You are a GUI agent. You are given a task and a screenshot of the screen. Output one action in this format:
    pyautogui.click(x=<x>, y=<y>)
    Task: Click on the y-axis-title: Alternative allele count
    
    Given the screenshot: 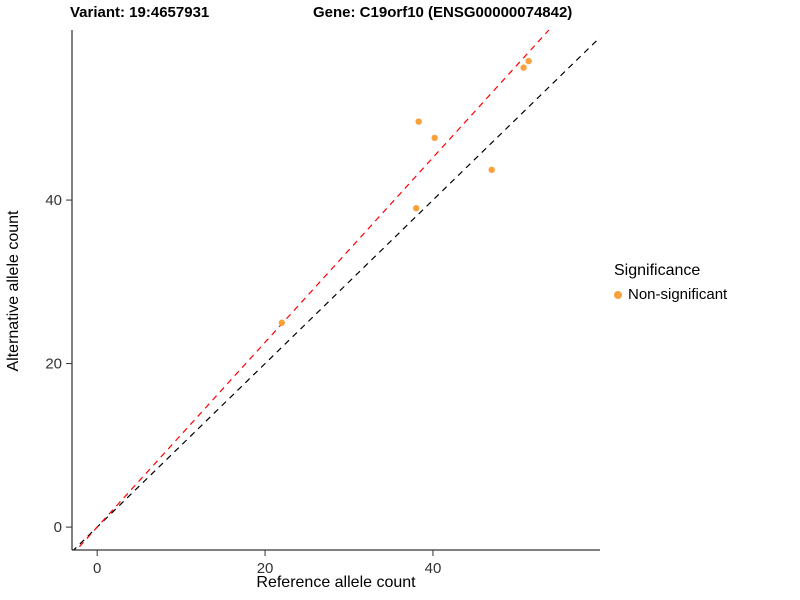 What is the action you would take?
    pyautogui.click(x=13, y=291)
    